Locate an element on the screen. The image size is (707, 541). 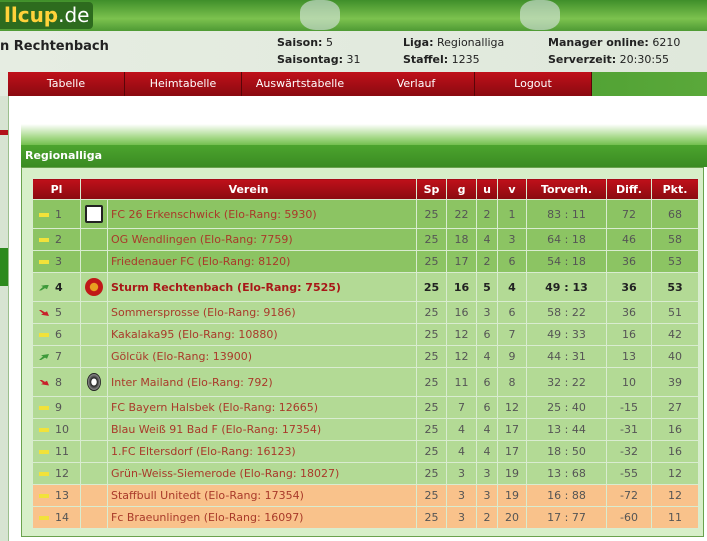
col-g: g is located at coordinates (461, 189).